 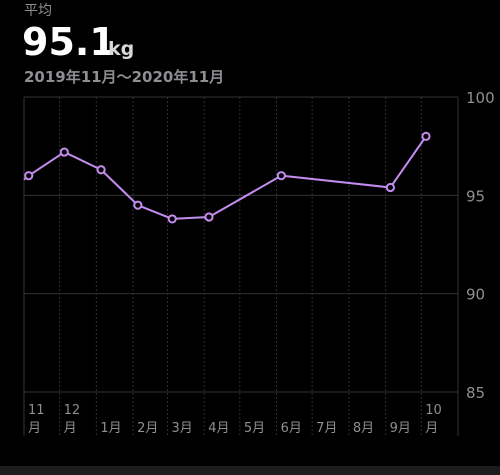 What do you see at coordinates (110, 428) in the screenshot?
I see `x-tick-label: 1月` at bounding box center [110, 428].